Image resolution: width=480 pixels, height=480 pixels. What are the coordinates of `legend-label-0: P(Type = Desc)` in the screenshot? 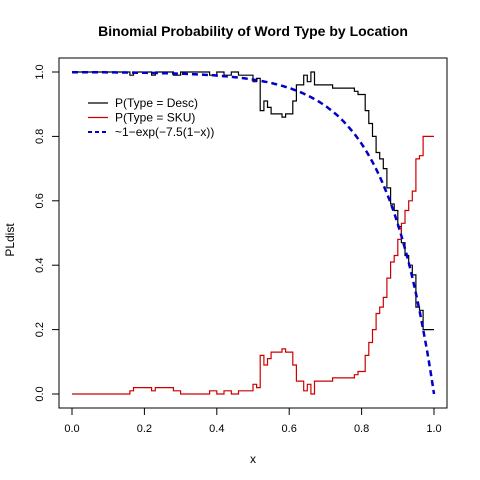 It's located at (156, 103).